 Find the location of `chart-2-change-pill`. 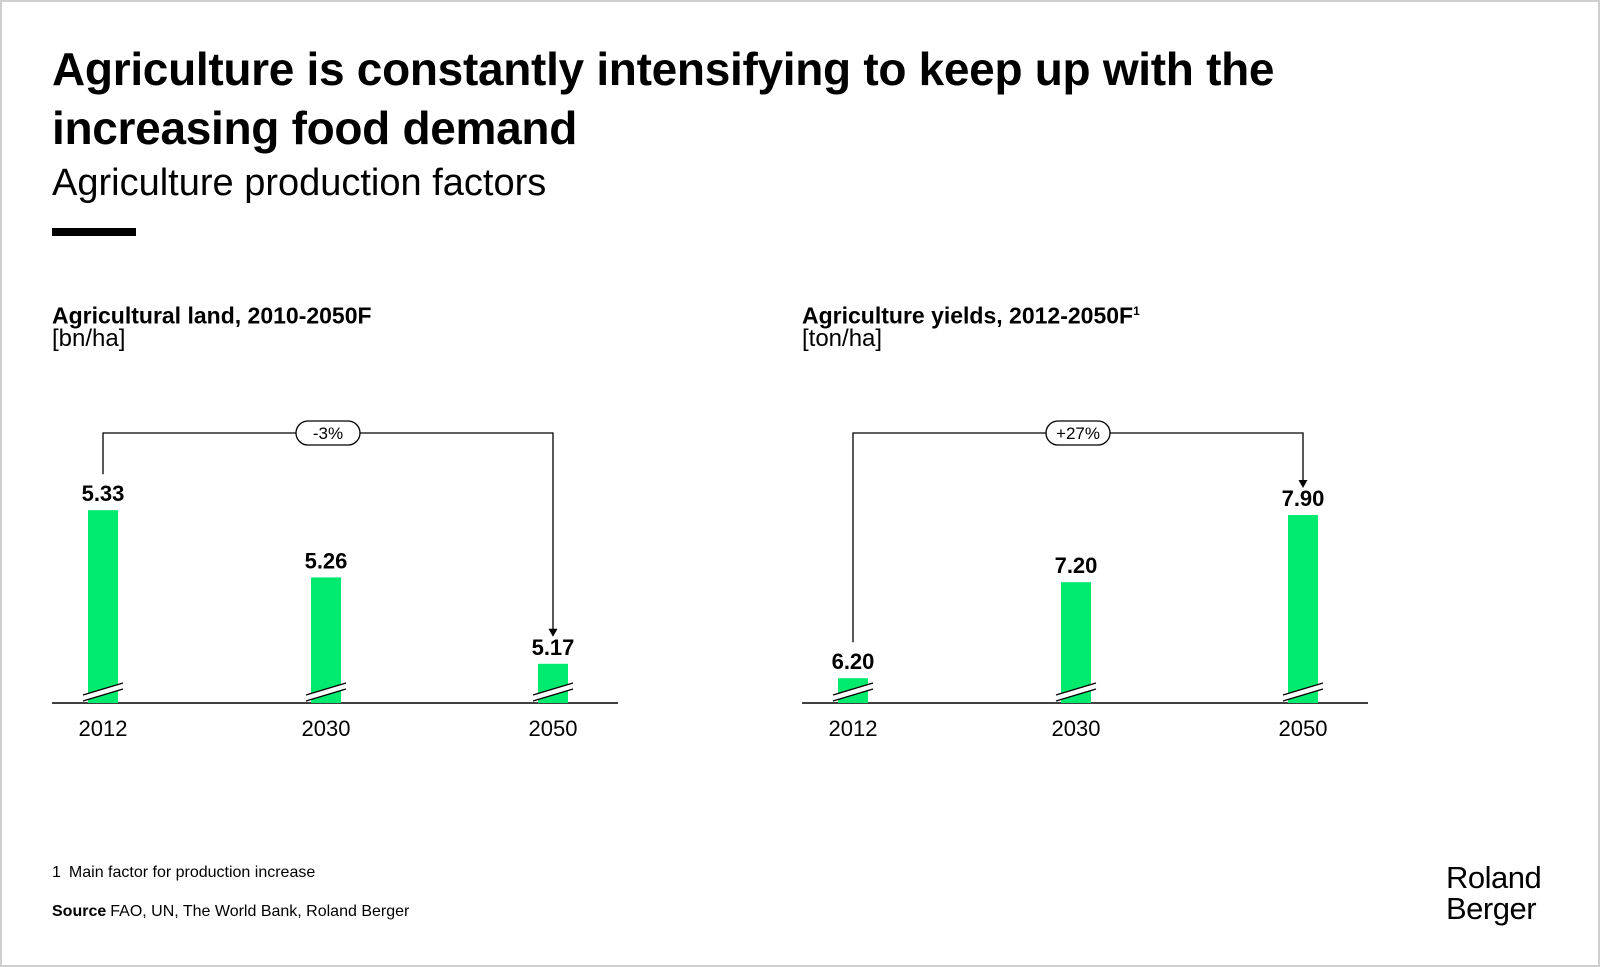

chart-2-change-pill is located at coordinates (1078, 433).